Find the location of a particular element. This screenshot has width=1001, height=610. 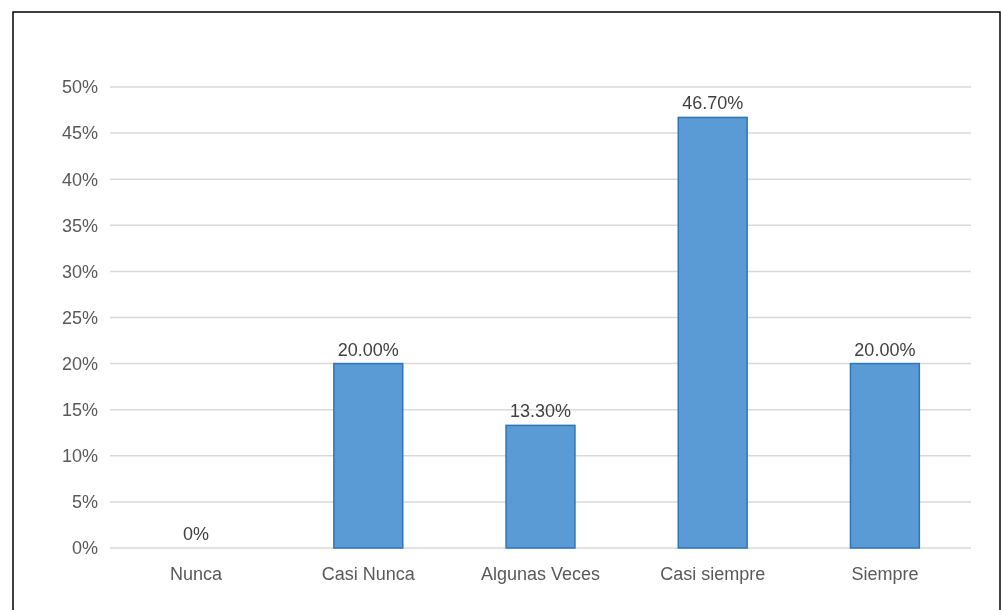

x-tick-label: Algunas Veces is located at coordinates (540, 574).